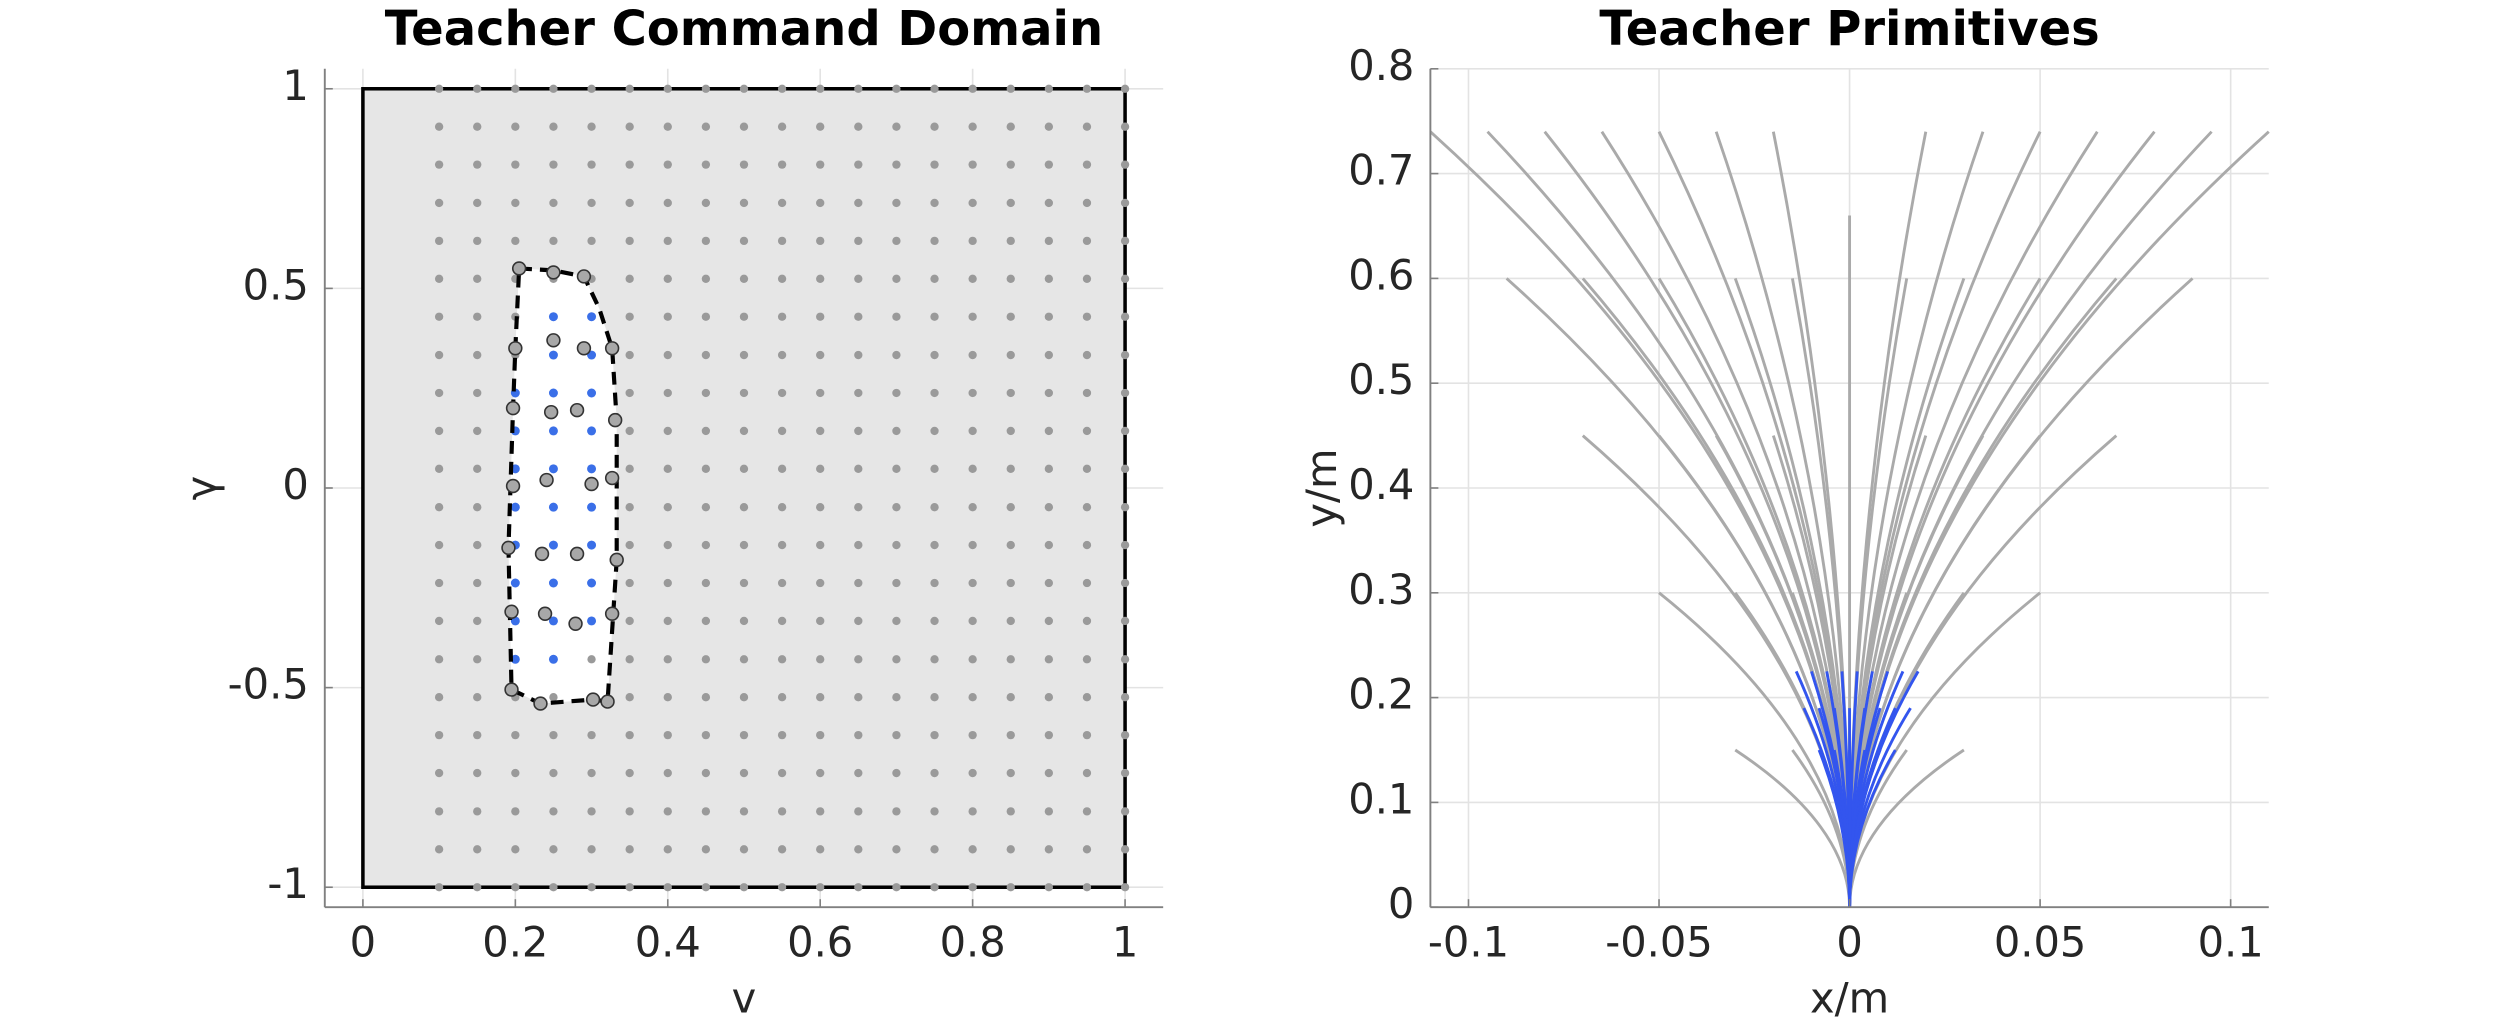  I want to click on primitive, so click(1716, 671).